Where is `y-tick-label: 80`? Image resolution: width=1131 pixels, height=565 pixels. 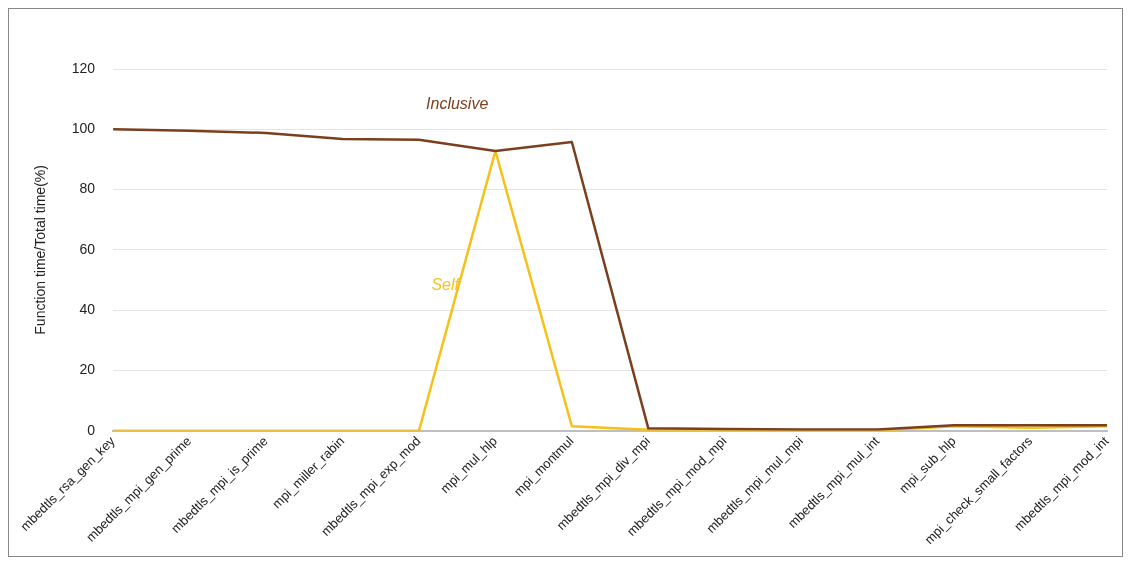 y-tick-label: 80 is located at coordinates (87, 188).